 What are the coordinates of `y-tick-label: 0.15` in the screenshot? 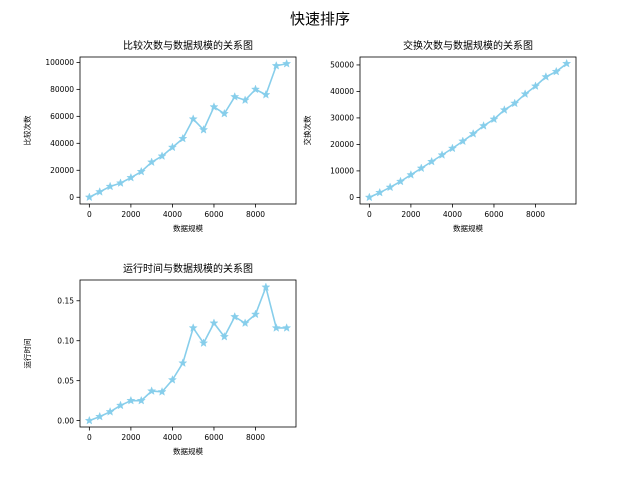 It's located at (65, 300).